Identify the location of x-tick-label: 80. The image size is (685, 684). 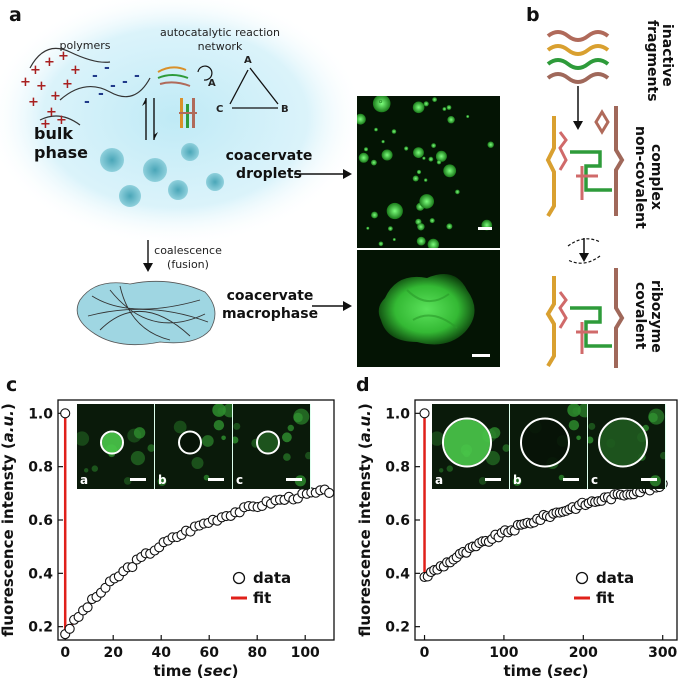
(257, 653).